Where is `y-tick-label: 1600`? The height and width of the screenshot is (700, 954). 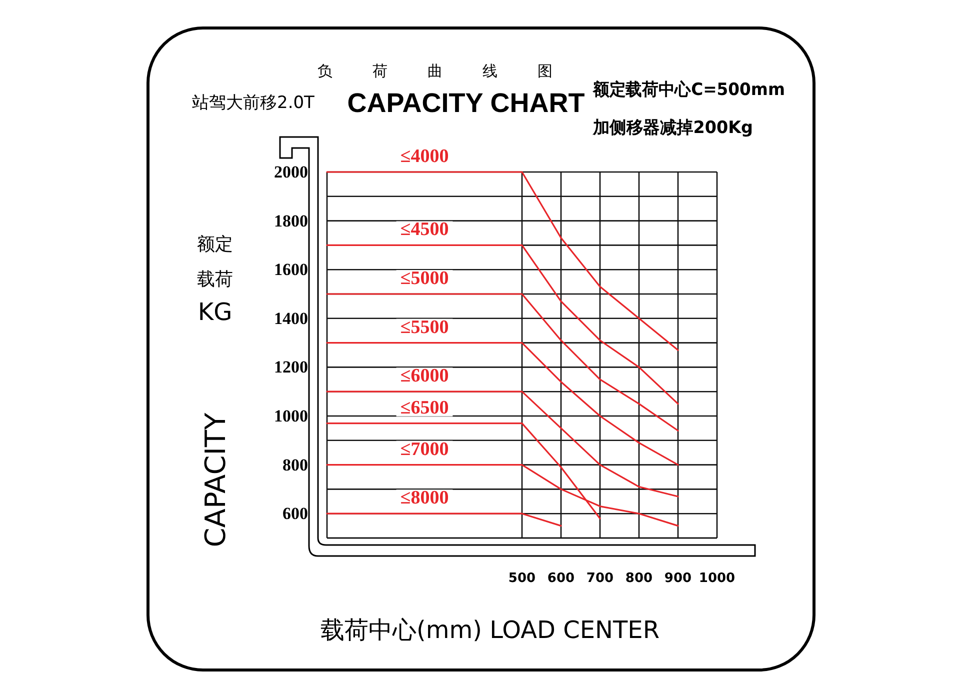
y-tick-label: 1600 is located at coordinates (291, 270).